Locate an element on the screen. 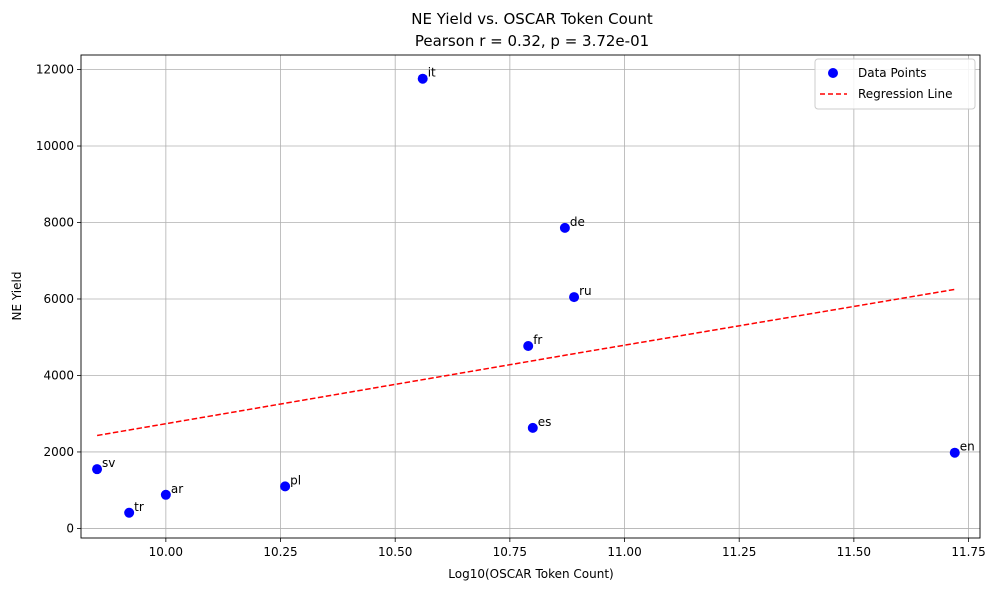 The width and height of the screenshot is (989, 590). legend-label-data-points: Data Points is located at coordinates (892, 73).